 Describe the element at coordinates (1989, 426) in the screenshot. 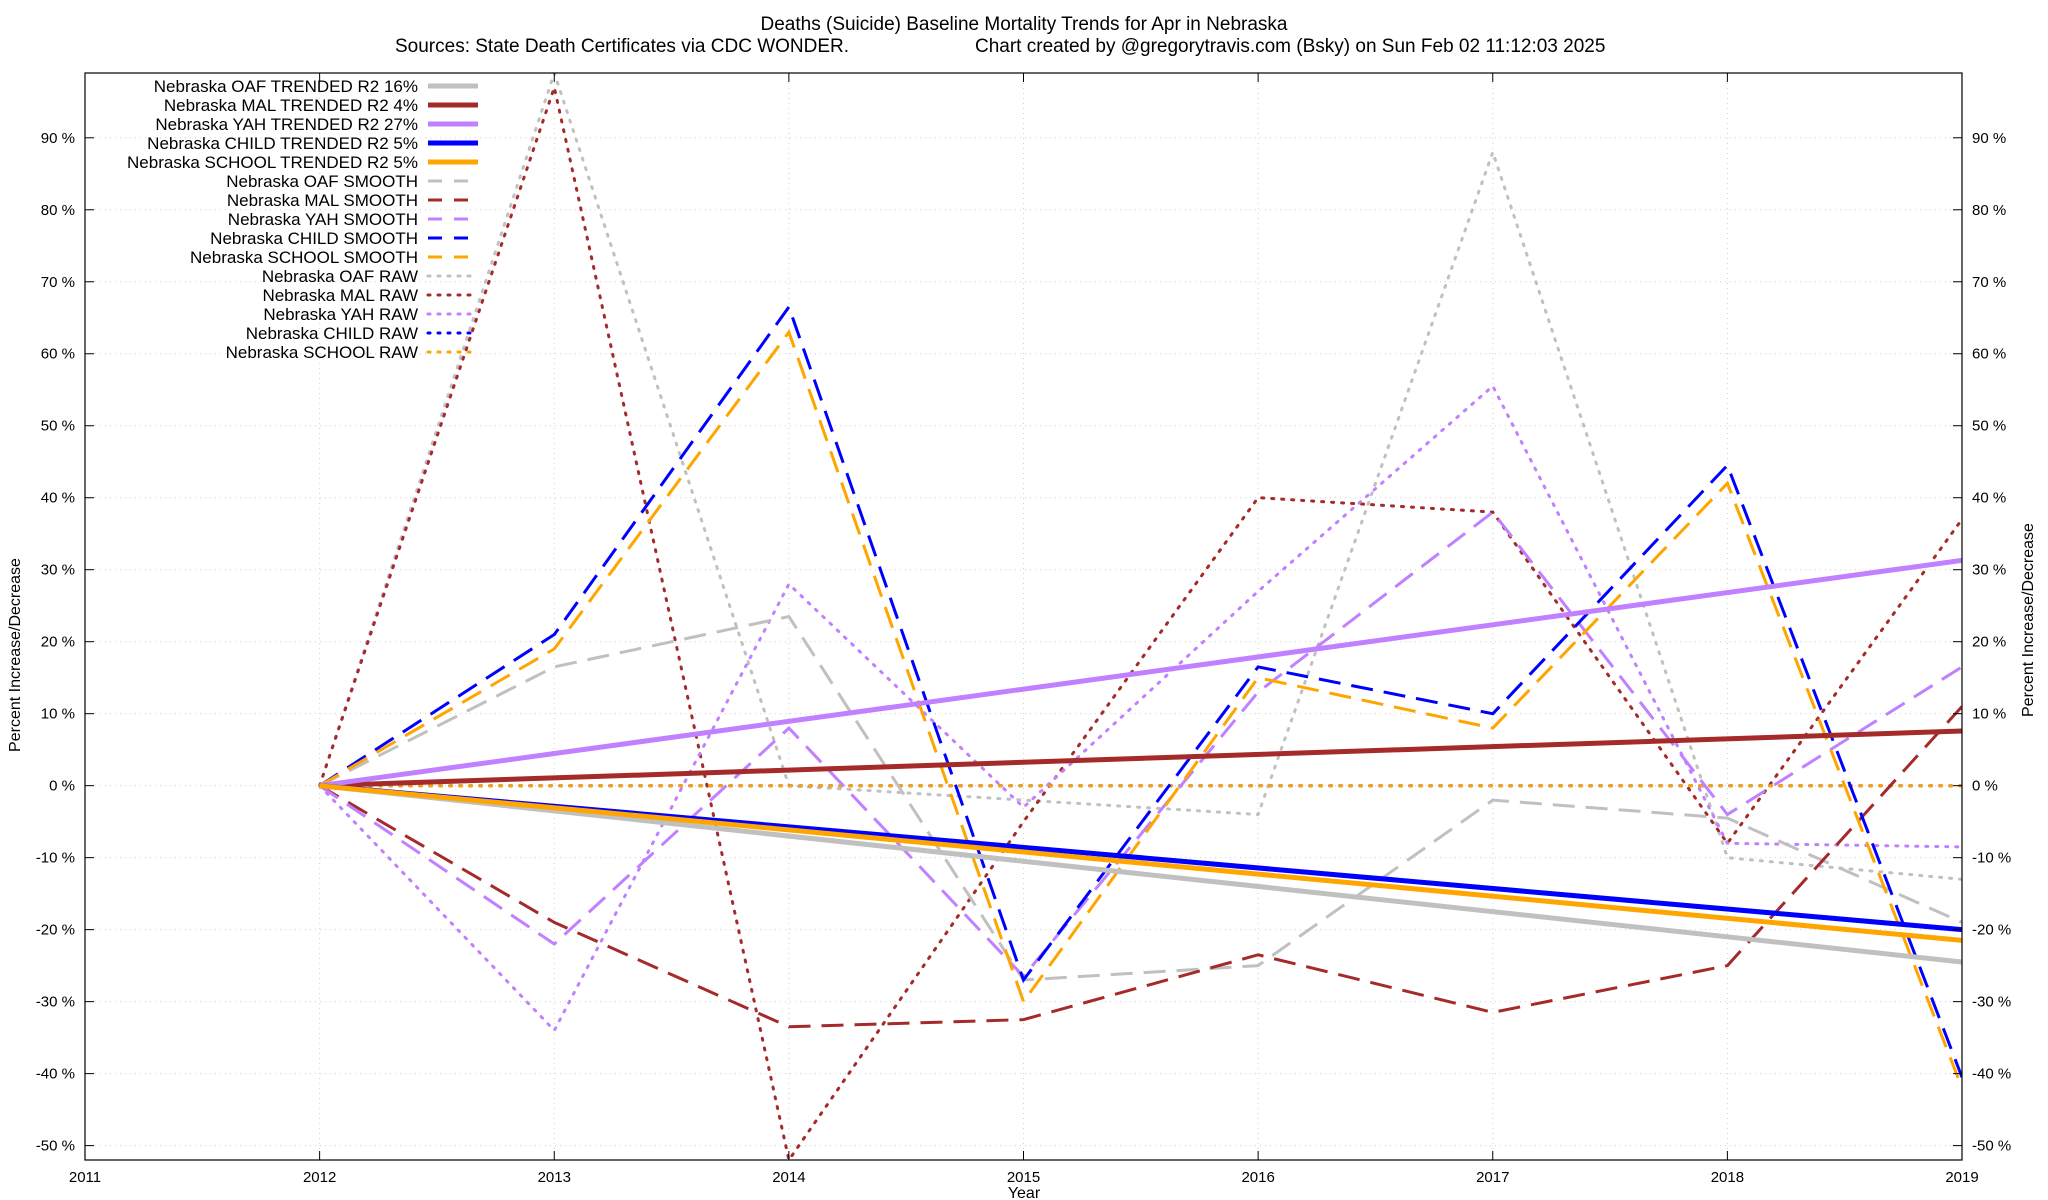

I see `y-tick-label-right: 50 %` at that location.